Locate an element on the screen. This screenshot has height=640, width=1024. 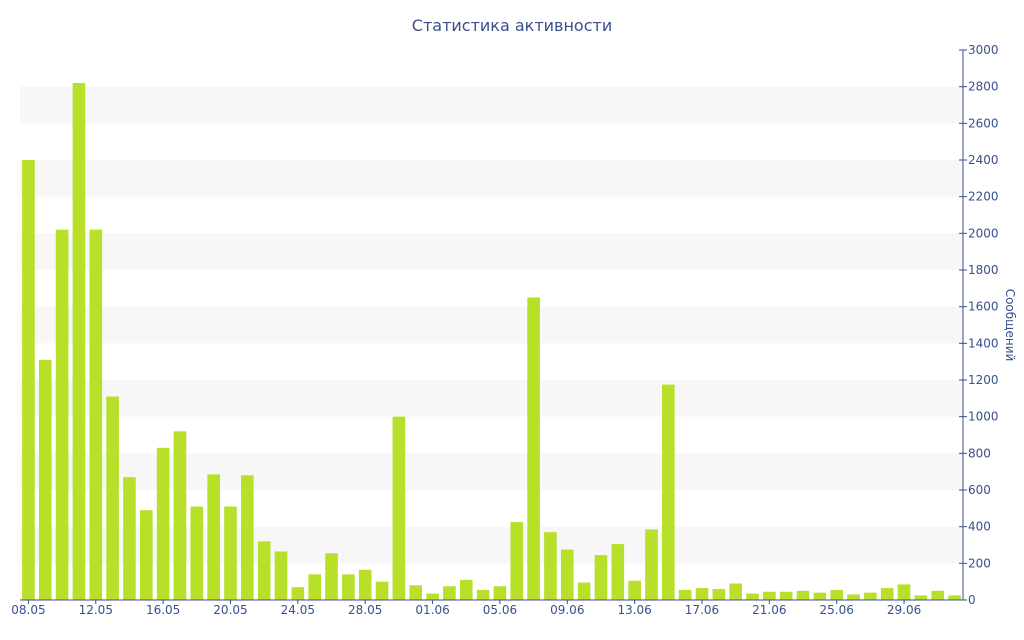
chart-title: Статистика активности is located at coordinates (512, 25).